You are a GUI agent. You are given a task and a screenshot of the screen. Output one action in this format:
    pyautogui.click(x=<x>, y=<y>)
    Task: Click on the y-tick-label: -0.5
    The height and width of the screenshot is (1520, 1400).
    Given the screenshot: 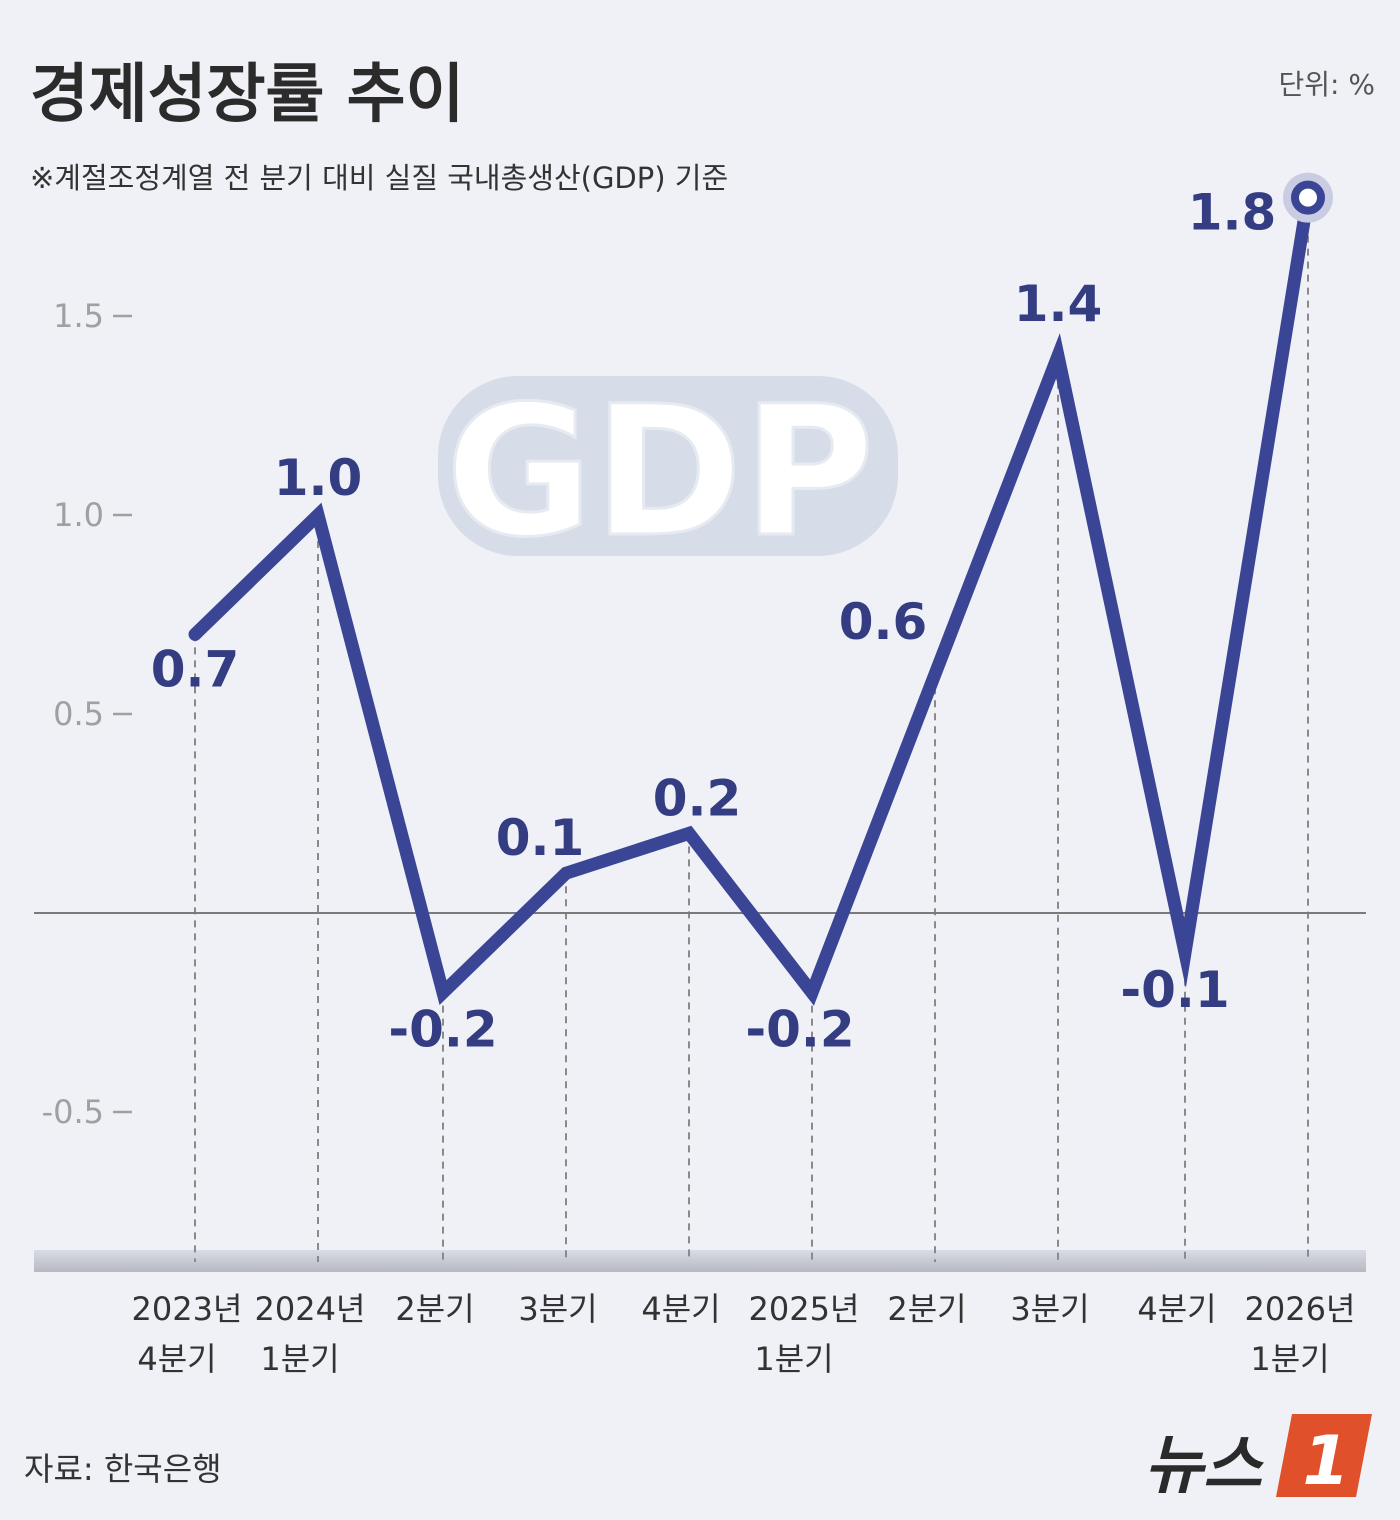 What is the action you would take?
    pyautogui.click(x=73, y=1112)
    